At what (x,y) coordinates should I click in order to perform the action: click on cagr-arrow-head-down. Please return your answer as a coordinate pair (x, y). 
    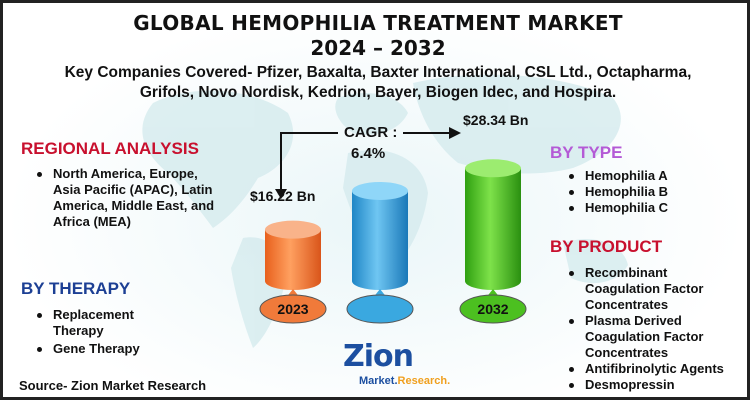
    Looking at the image, I should click on (281, 194).